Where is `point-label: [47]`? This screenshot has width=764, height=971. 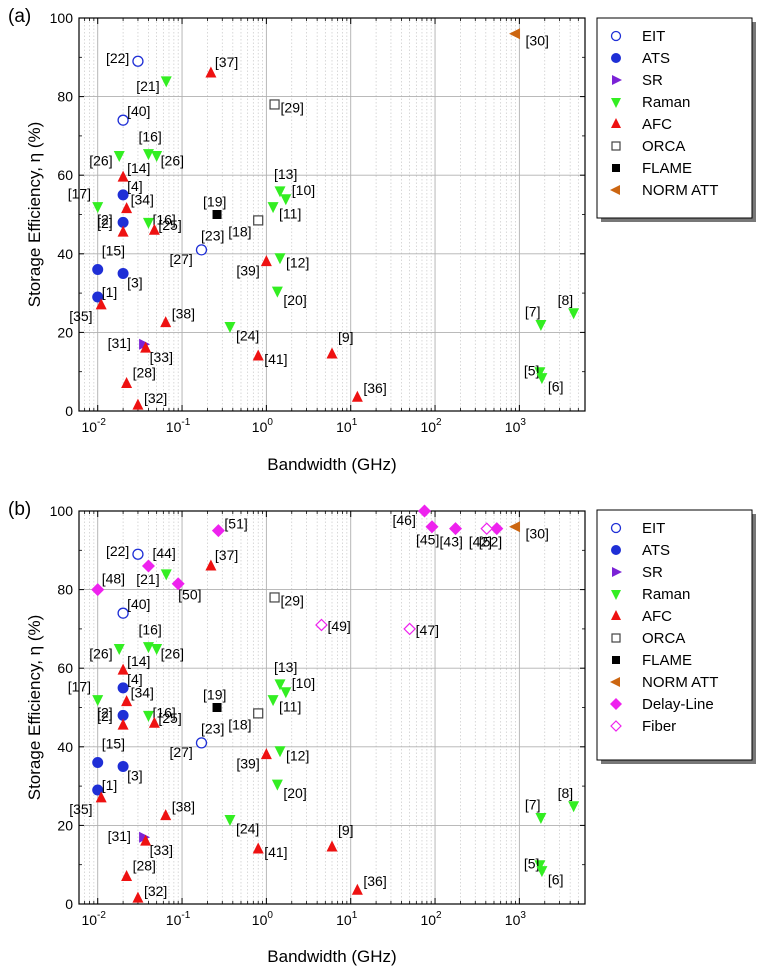
point-label: [47] is located at coordinates (427, 630).